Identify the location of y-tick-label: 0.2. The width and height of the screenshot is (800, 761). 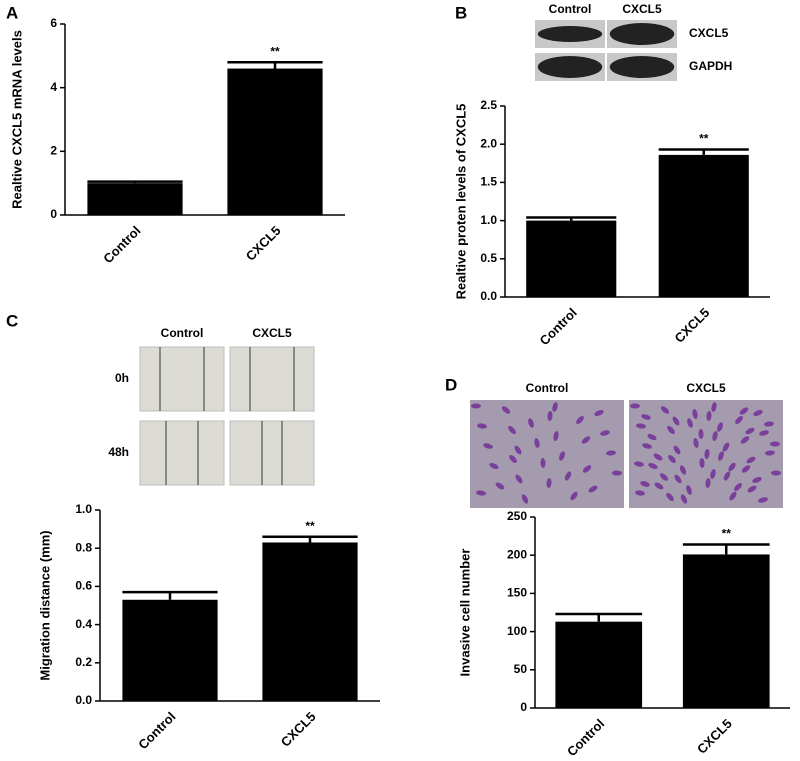
(83, 662).